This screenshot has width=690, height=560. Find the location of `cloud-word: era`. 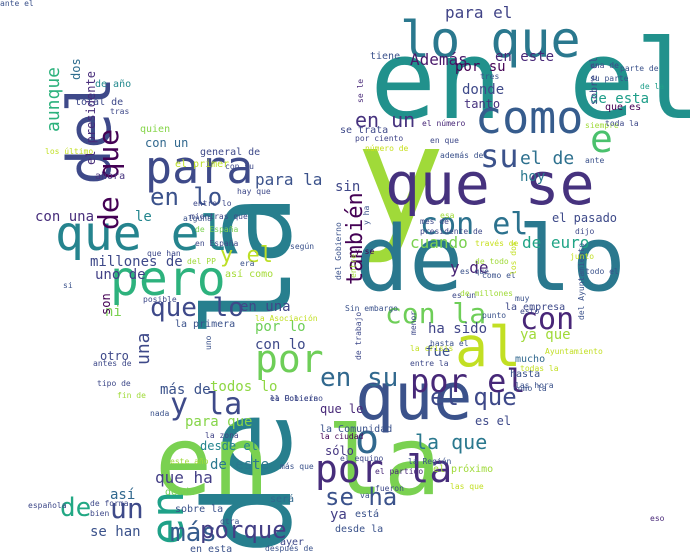

cloud-word: era is located at coordinates (247, 263).